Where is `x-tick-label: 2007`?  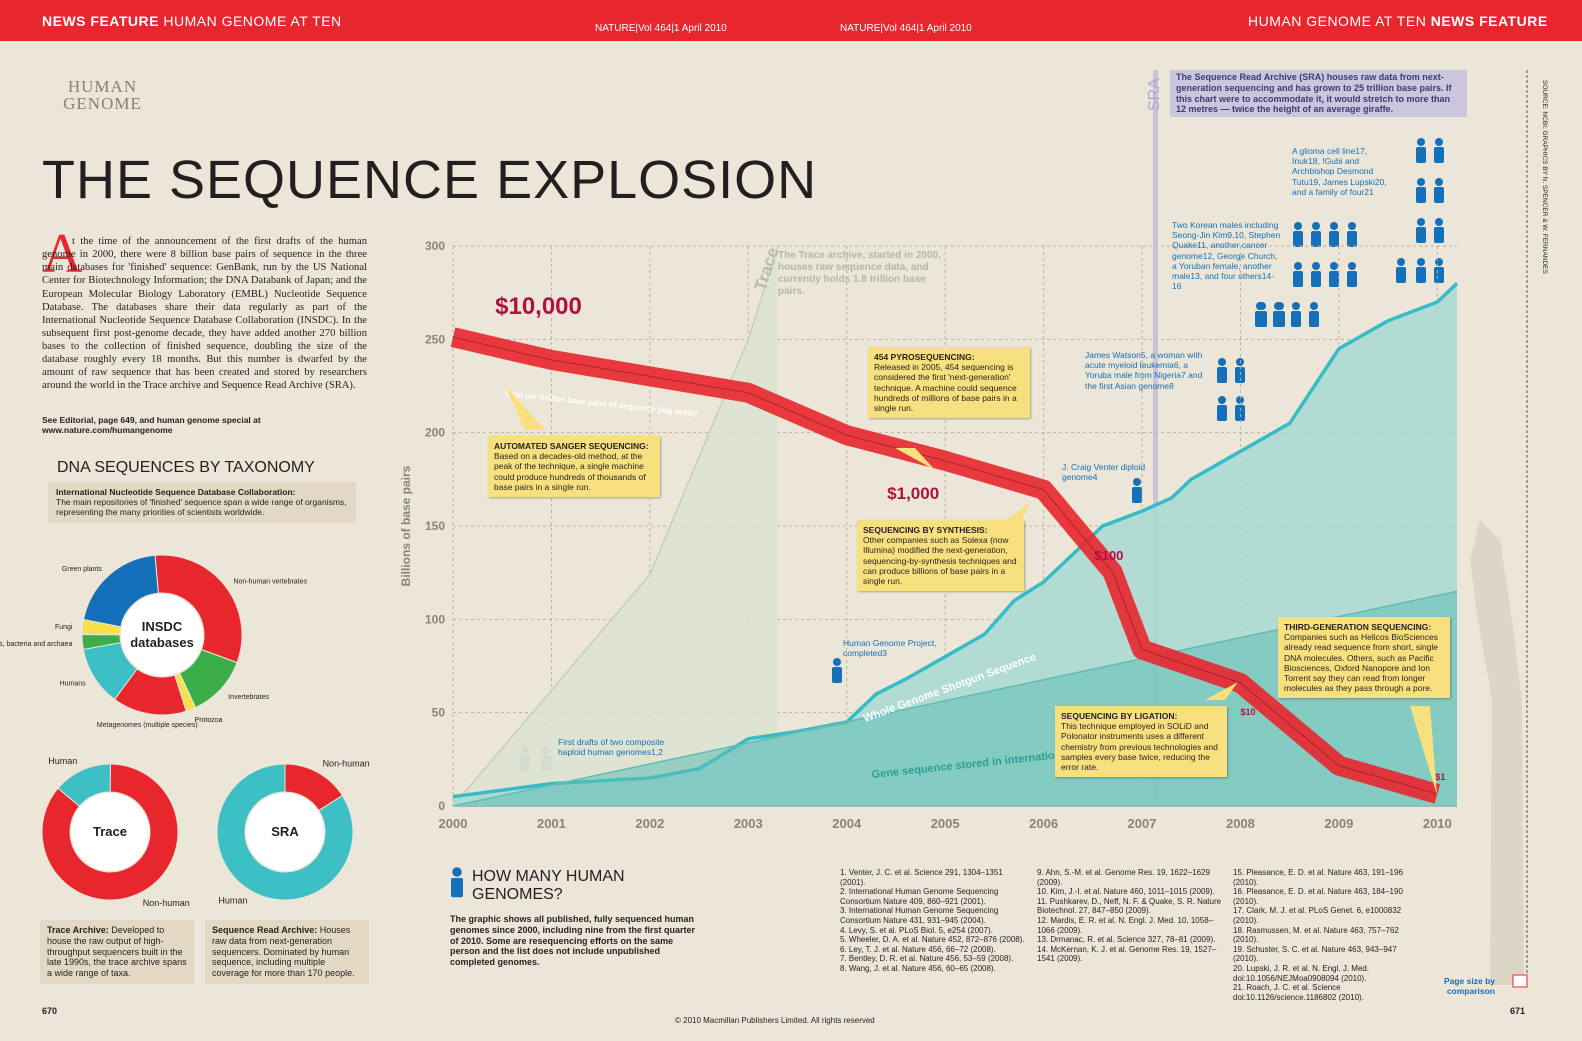 x-tick-label: 2007 is located at coordinates (1142, 823).